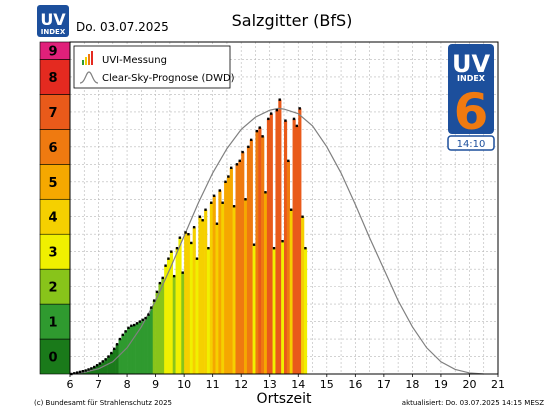 This screenshot has height=416, width=554. What do you see at coordinates (52, 323) in the screenshot?
I see `y-tick-label: 1` at bounding box center [52, 323].